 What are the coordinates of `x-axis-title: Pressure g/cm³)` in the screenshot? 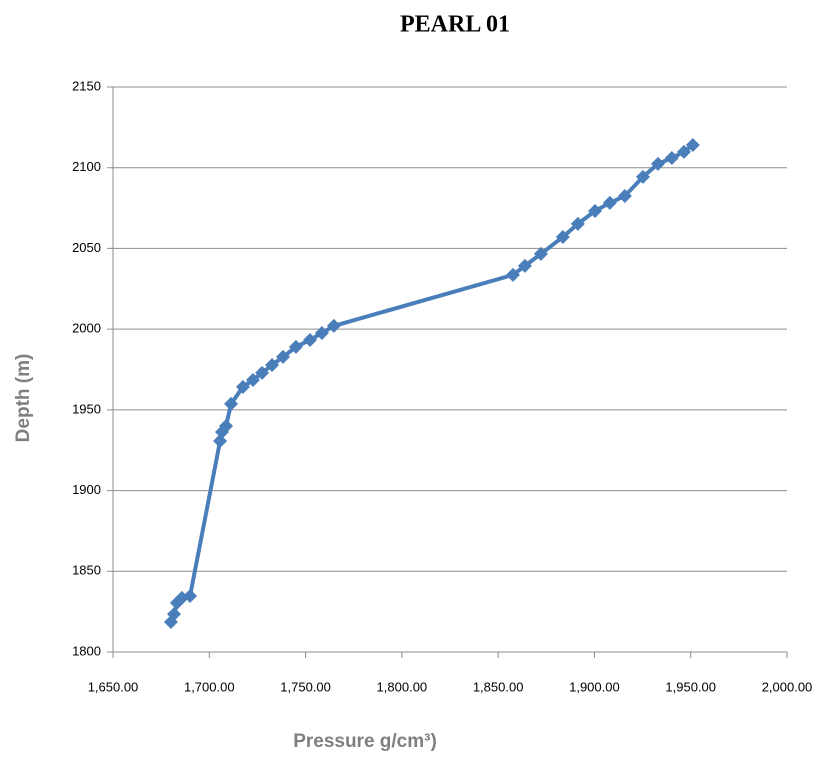 It's located at (365, 741).